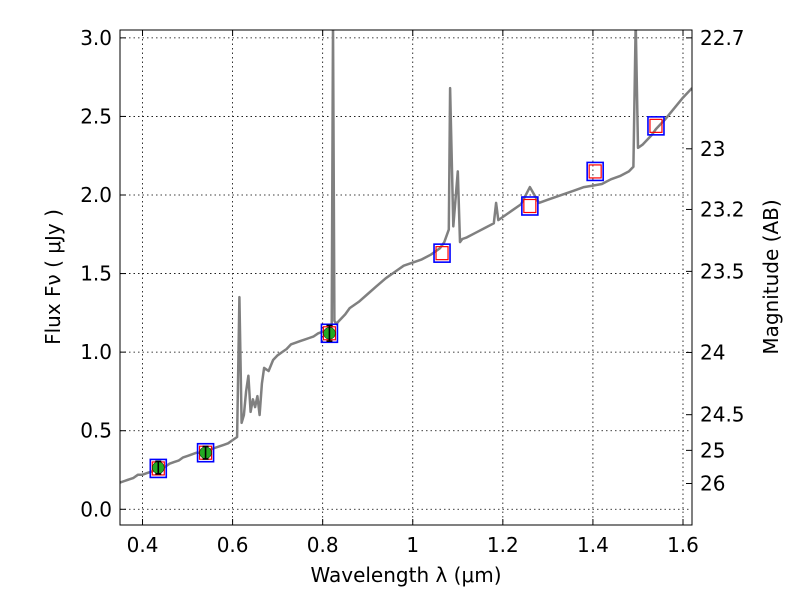 The image size is (800, 600). Describe the element at coordinates (96, 38) in the screenshot. I see `y-tick-label: 3.0` at that location.